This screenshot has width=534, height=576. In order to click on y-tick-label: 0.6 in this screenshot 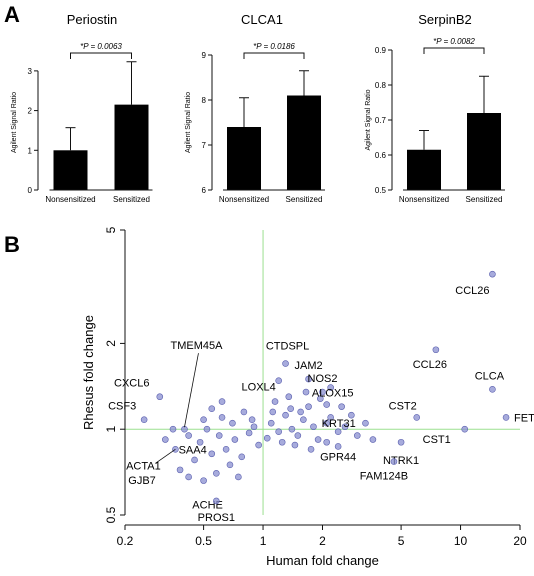, I will do `click(381, 155)`.